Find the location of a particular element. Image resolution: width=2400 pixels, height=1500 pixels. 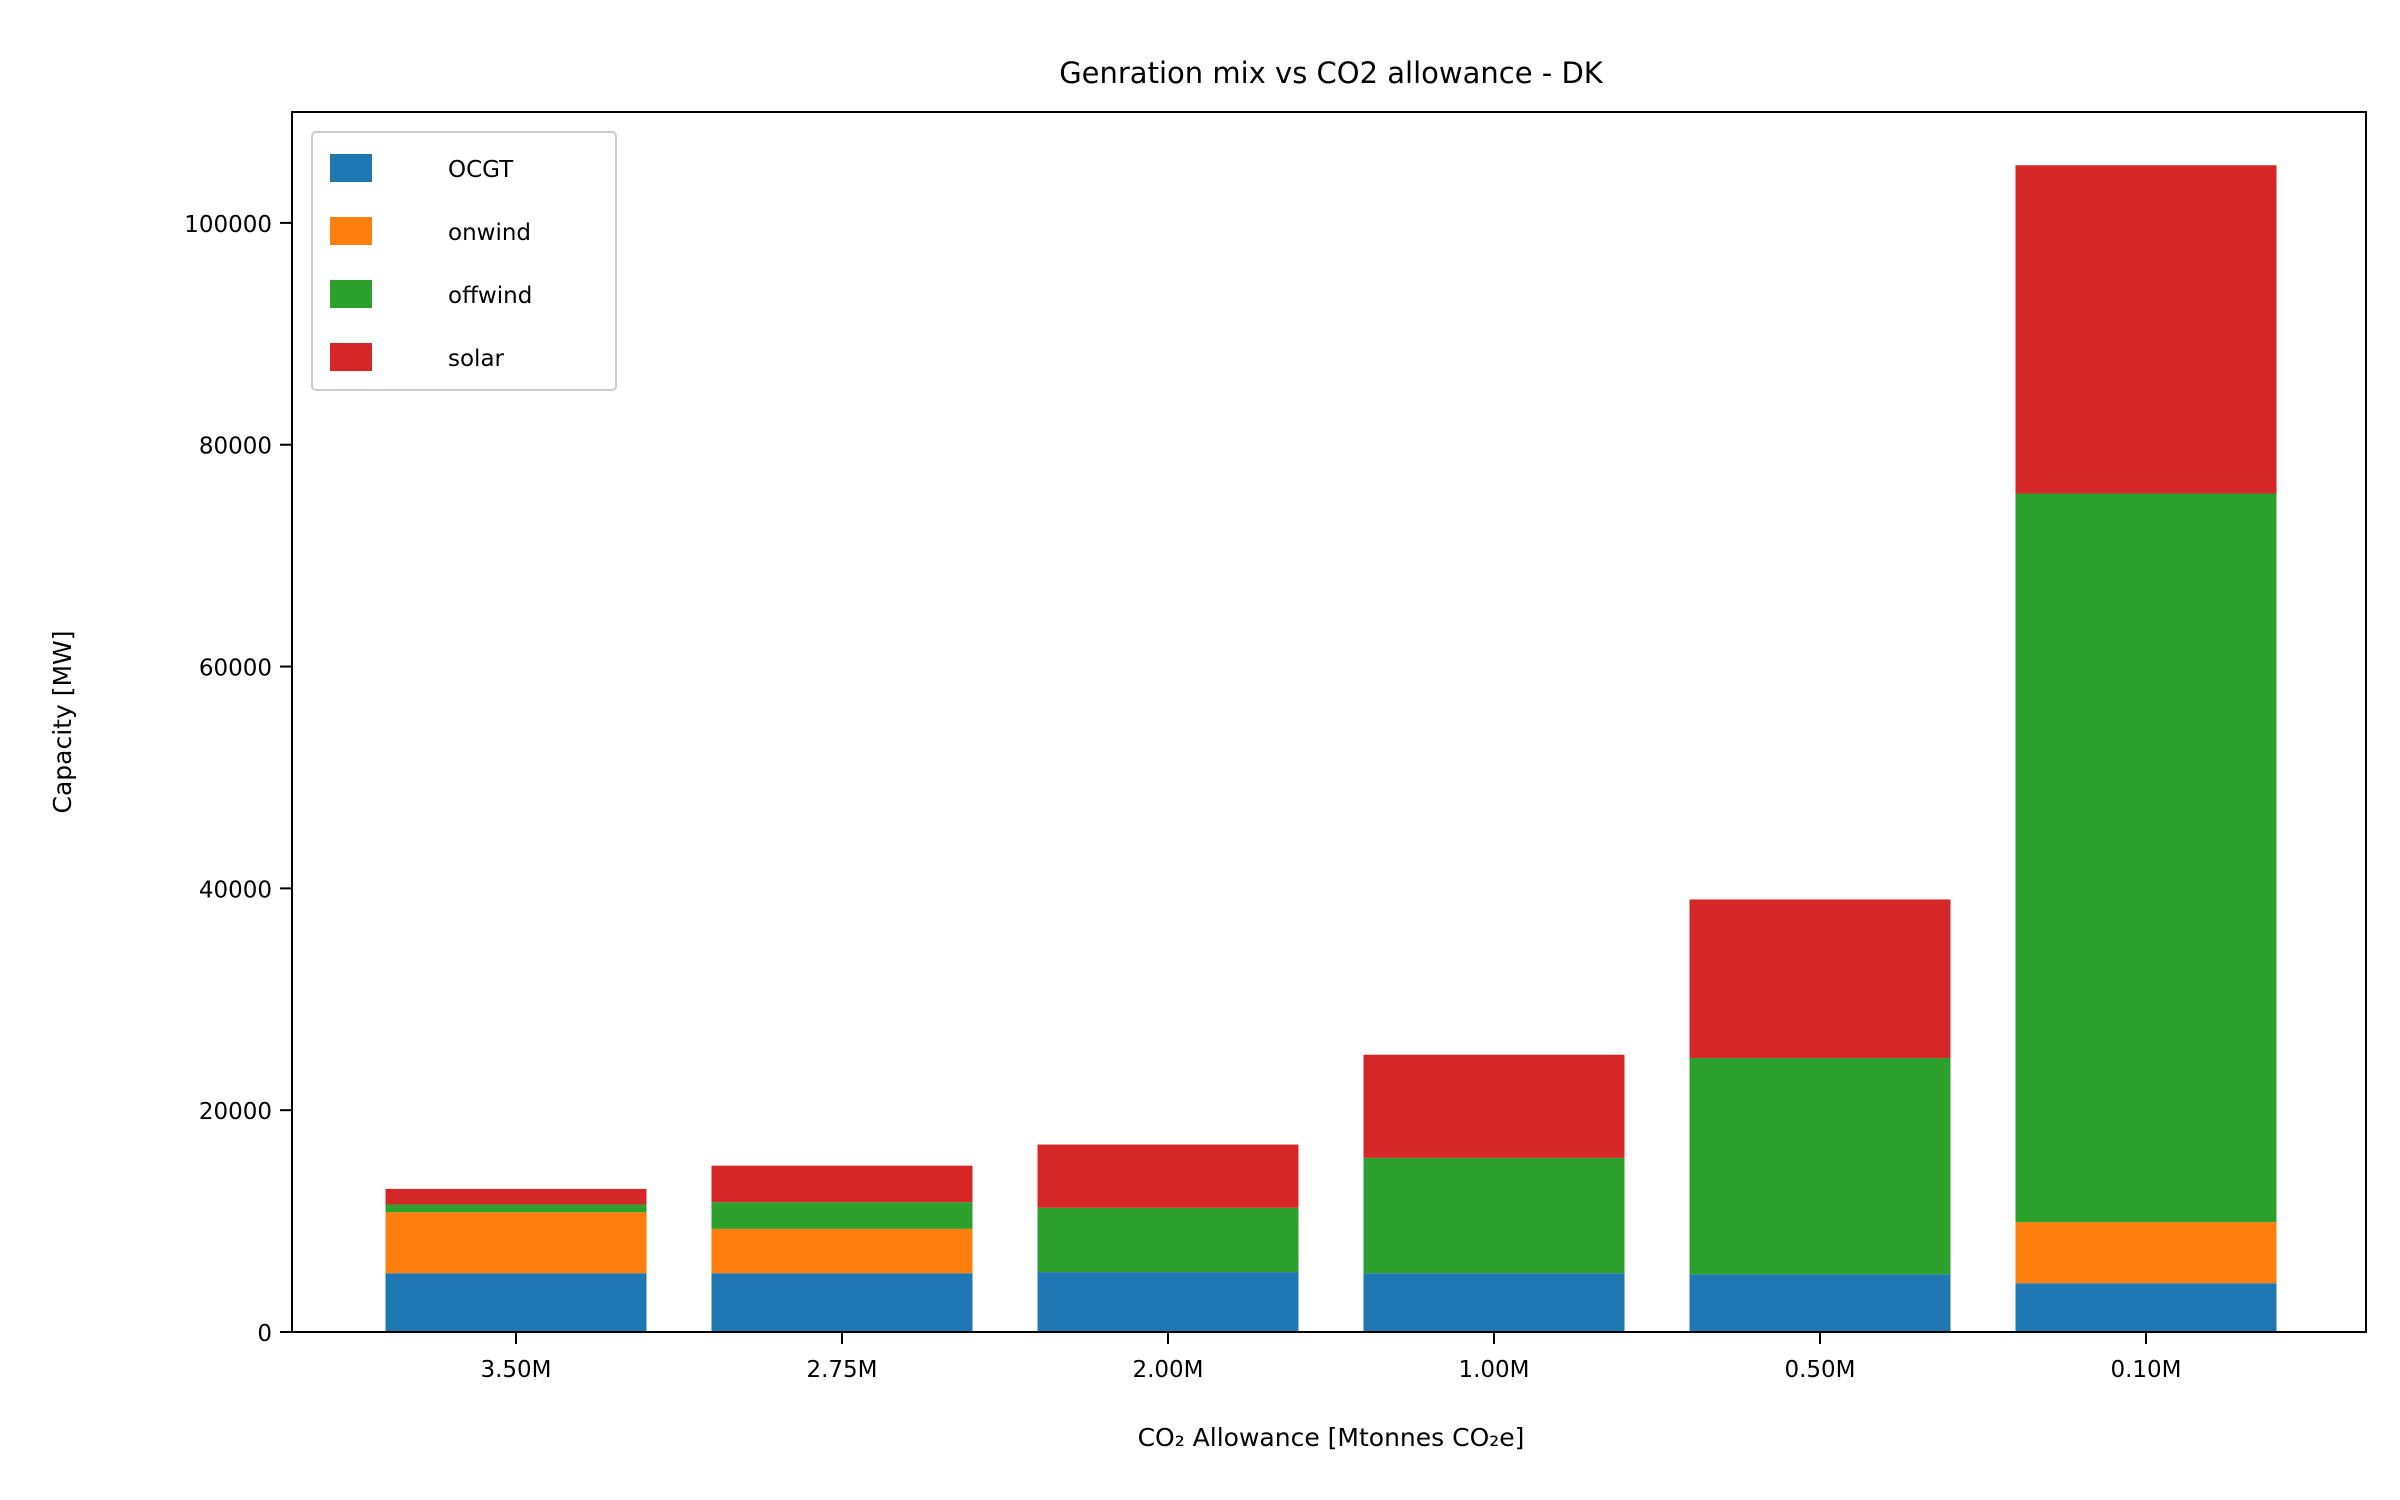

x-axis: 3.50M 2.75M 2.00M 1.00M 0.50M 0.10M is located at coordinates (1331, 1357).